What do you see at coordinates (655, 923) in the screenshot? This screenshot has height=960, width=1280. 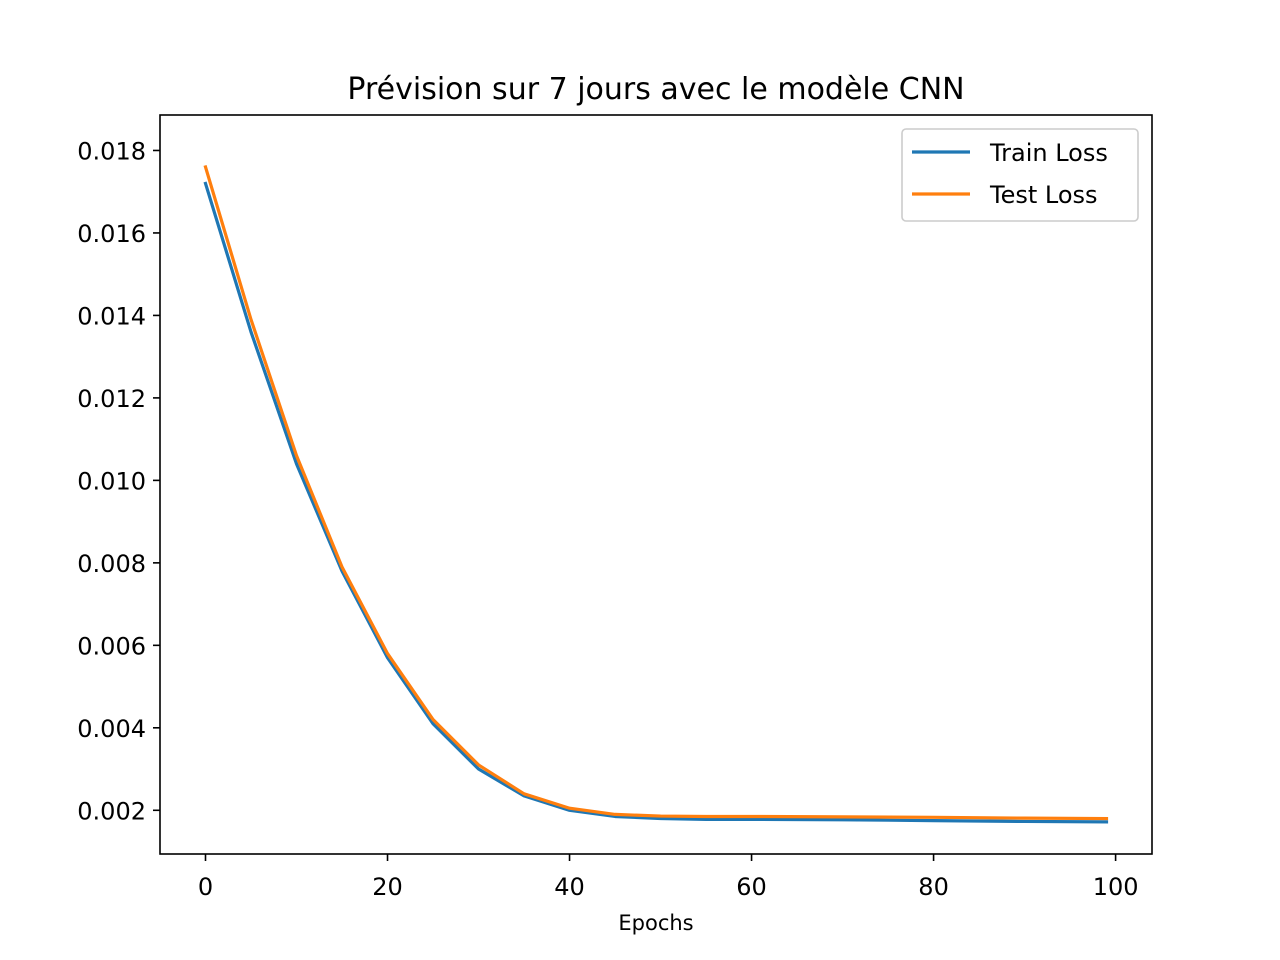 I see `x-axis-label: Epochs` at bounding box center [655, 923].